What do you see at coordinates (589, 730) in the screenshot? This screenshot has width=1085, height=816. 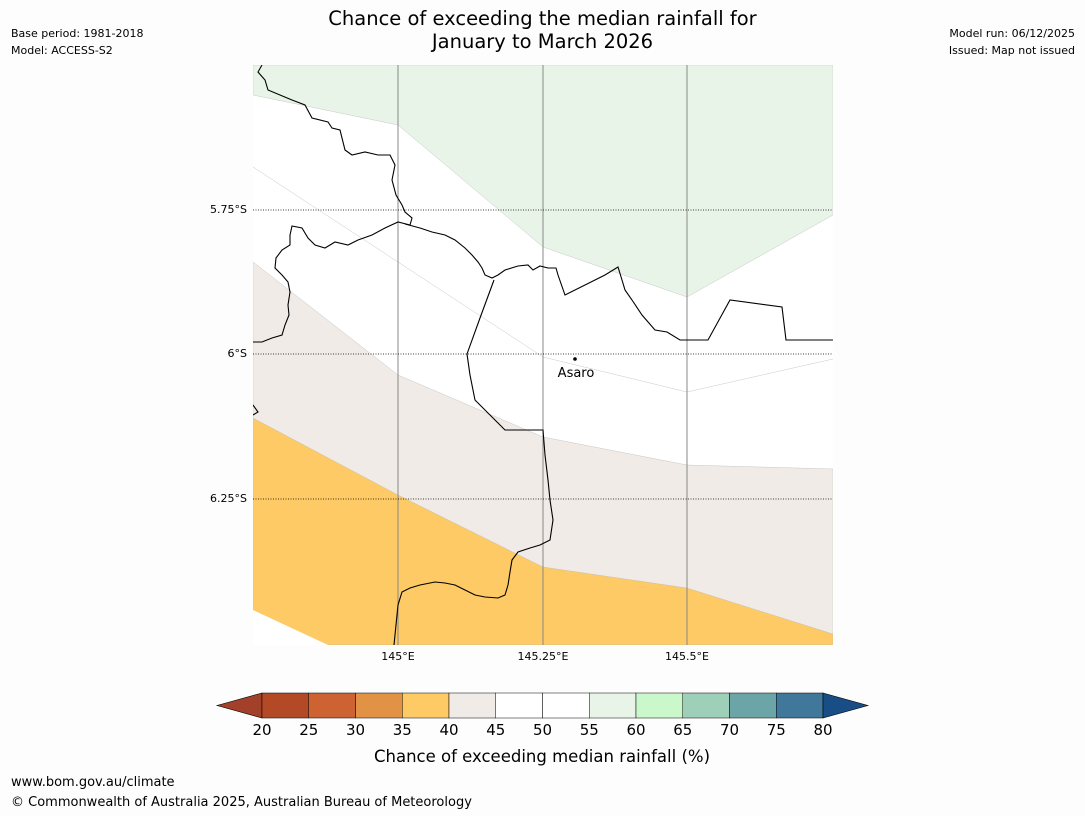 I see `colorbar-tick-label: 55` at bounding box center [589, 730].